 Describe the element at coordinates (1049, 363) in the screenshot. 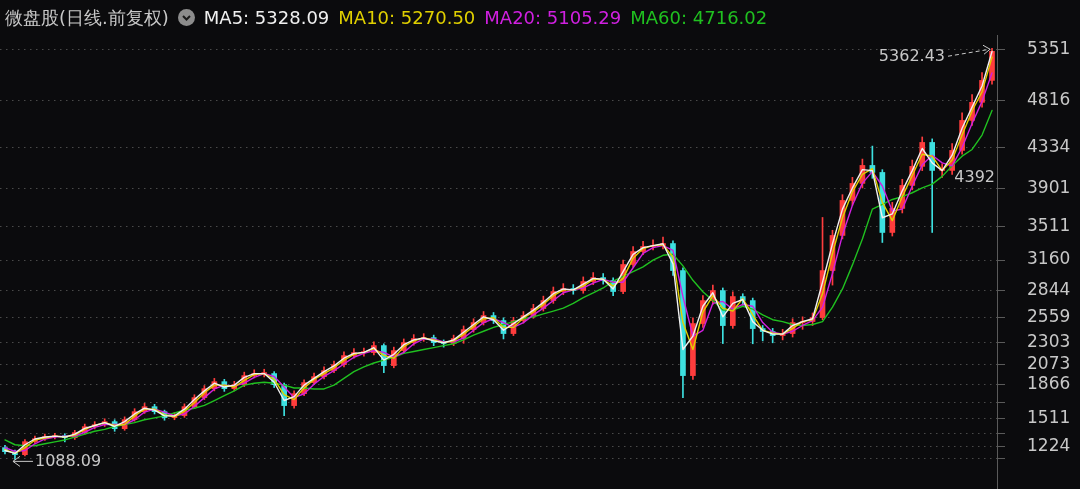

I see `y-tick-label: 2073` at that location.